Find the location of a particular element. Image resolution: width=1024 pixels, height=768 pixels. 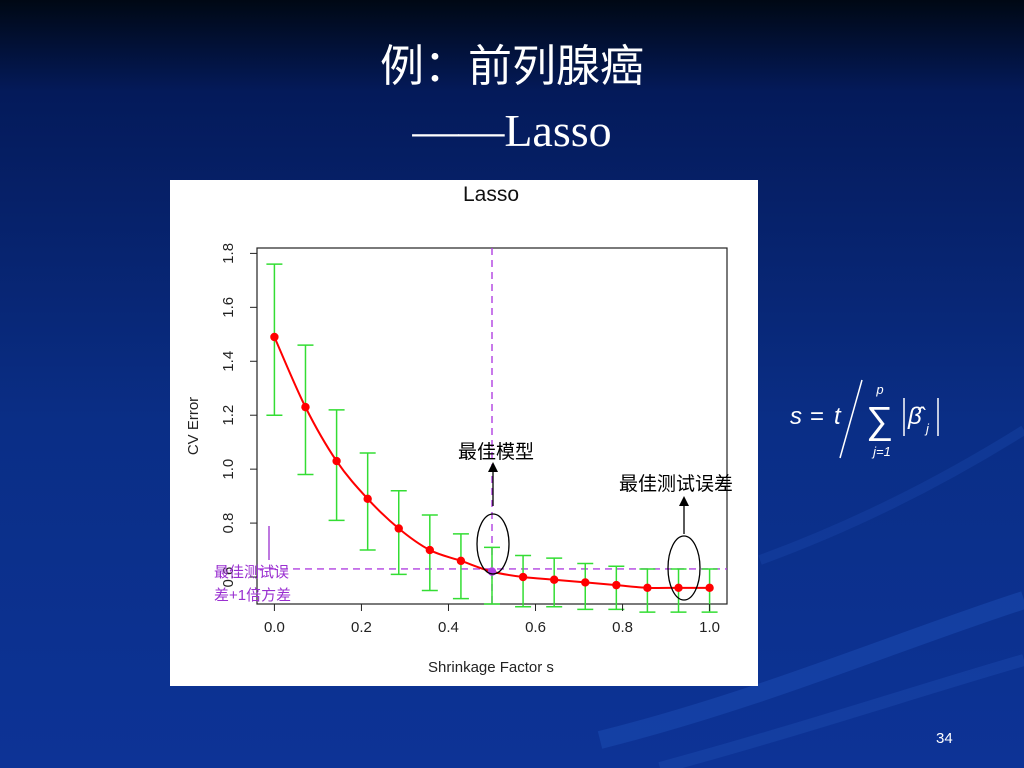

x-tick-label: 0.2 is located at coordinates (361, 627).